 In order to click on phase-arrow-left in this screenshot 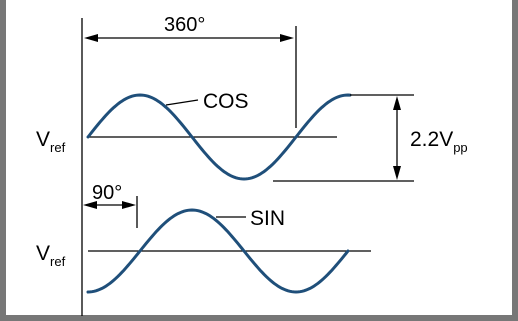, I will do `click(90, 205)`.